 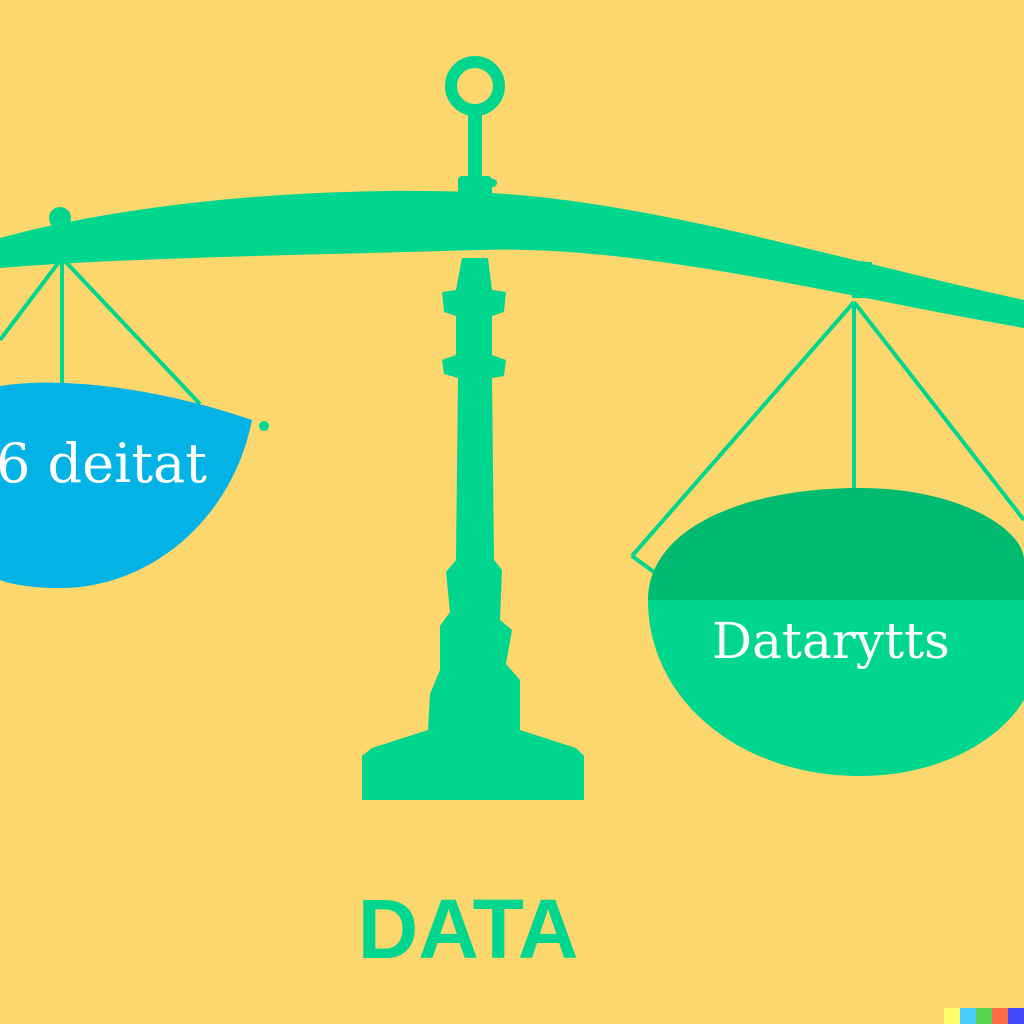 I want to click on right-pan-strings, so click(x=827, y=437).